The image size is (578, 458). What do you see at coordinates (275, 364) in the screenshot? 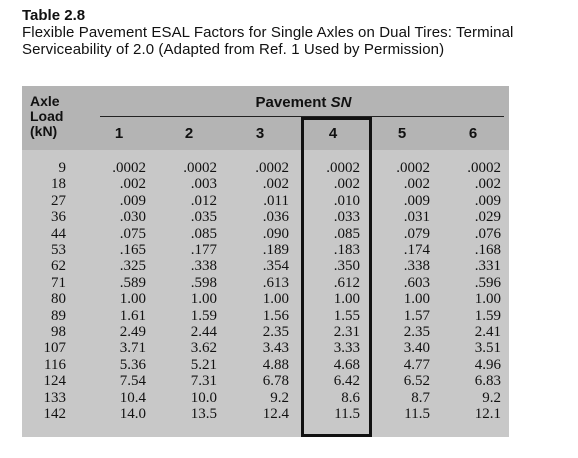
I see `esal-factor-cell: 4.88` at bounding box center [275, 364].